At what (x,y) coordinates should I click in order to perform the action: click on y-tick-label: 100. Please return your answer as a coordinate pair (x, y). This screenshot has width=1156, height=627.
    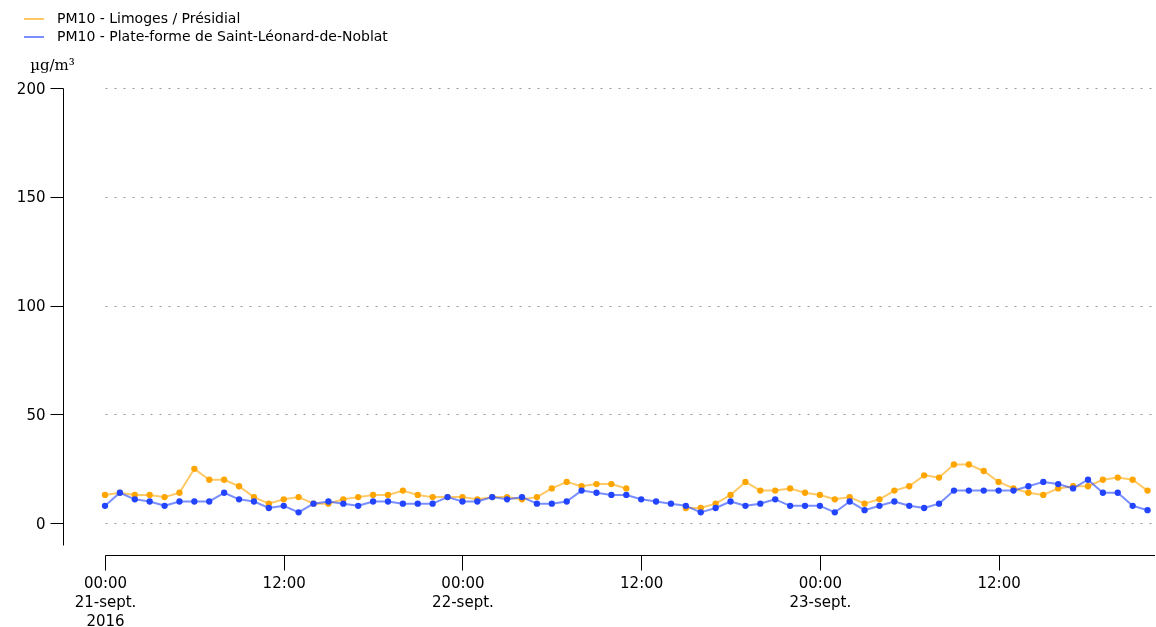
    Looking at the image, I should click on (31, 306).